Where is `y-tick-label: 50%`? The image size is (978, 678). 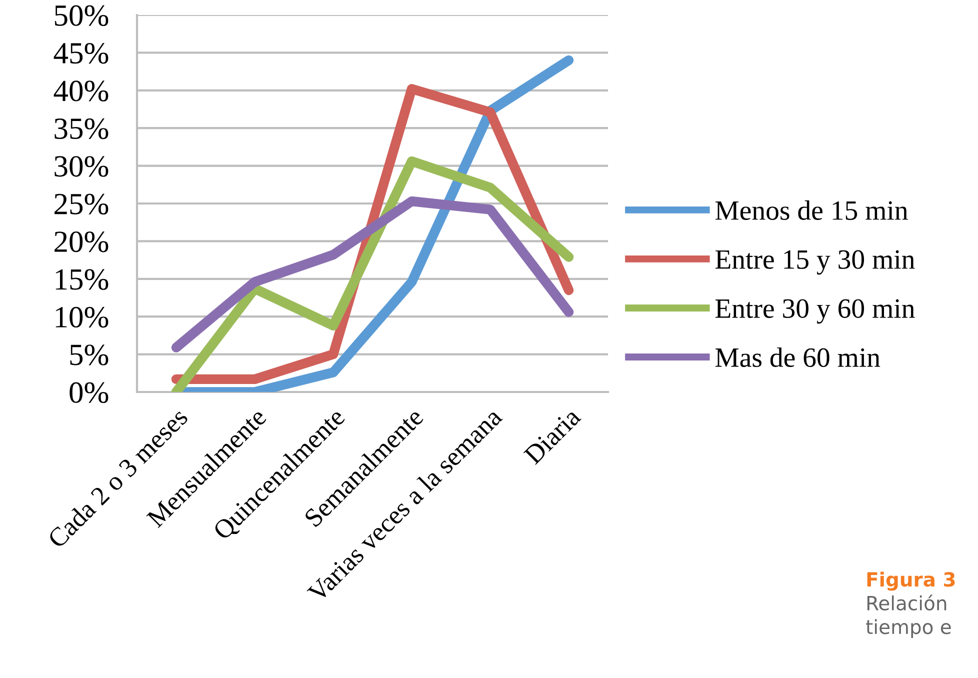
y-tick-label: 50% is located at coordinates (81, 15).